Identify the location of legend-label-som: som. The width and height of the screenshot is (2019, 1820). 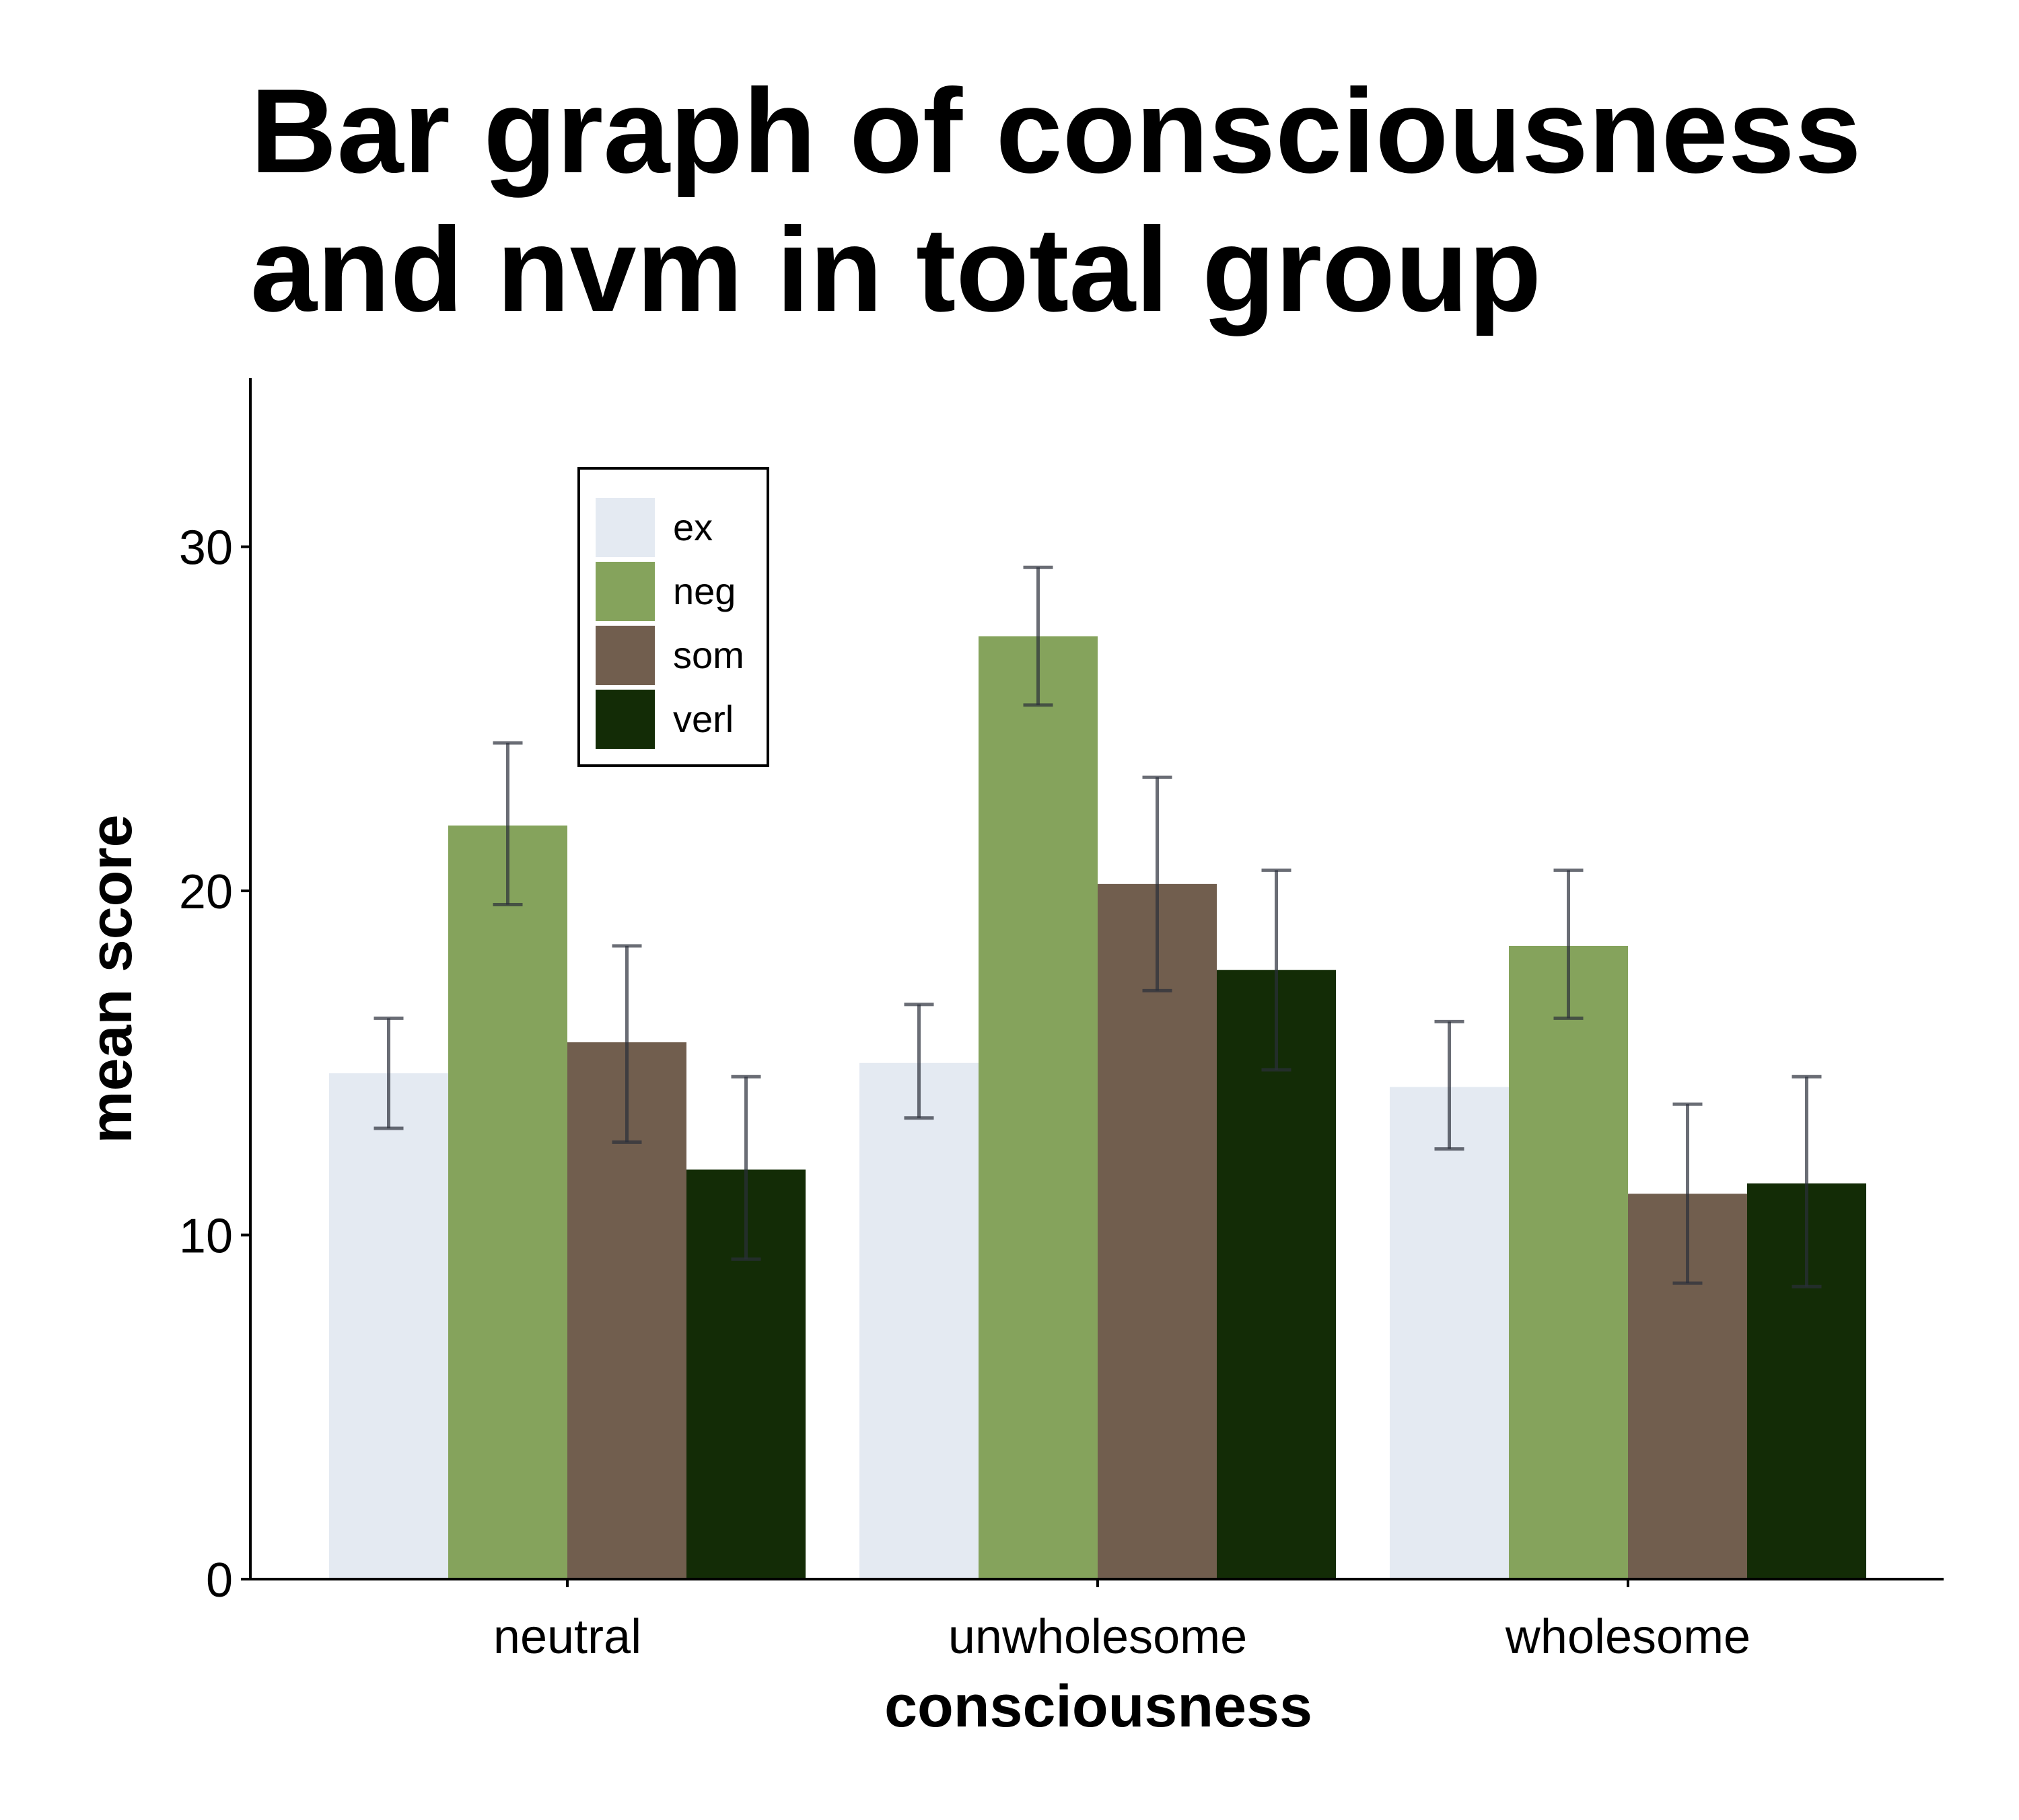
(708, 655).